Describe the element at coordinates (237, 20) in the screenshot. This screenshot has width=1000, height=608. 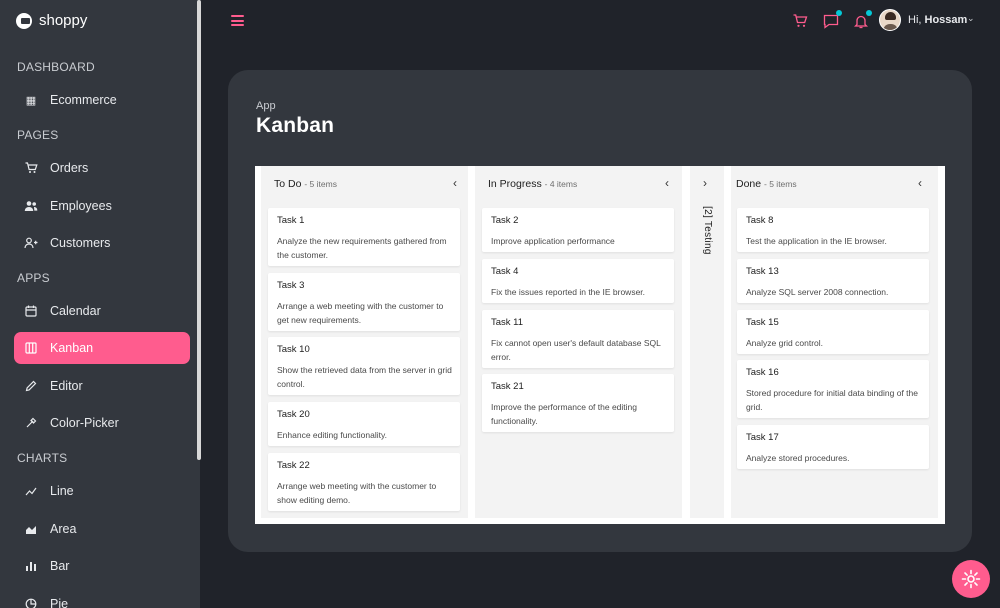
I see `menu-toggle-icon` at that location.